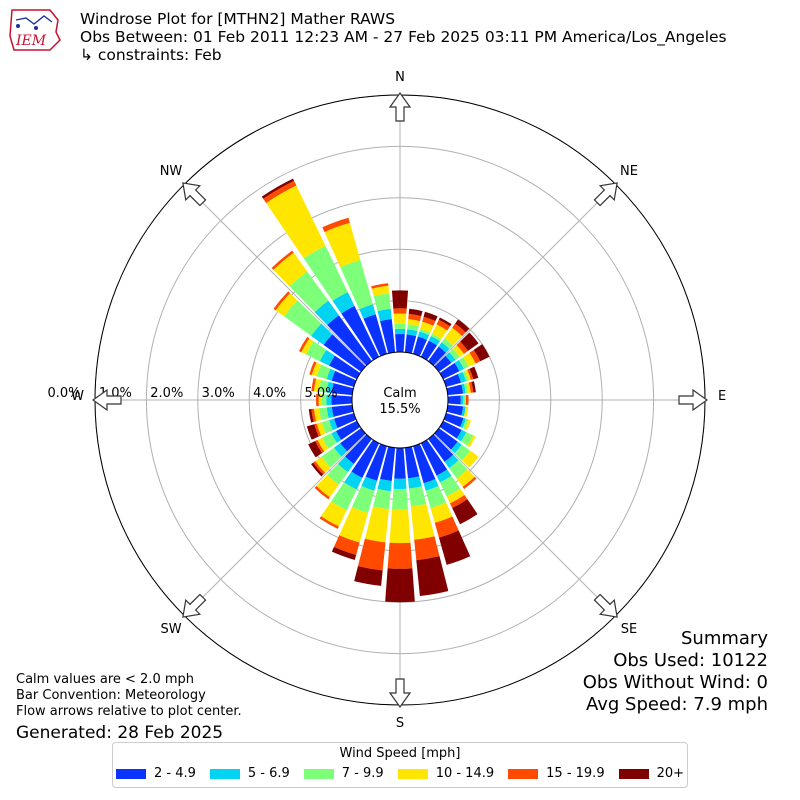 The width and height of the screenshot is (800, 800). What do you see at coordinates (651, 773) in the screenshot?
I see `legend-item: 20+` at bounding box center [651, 773].